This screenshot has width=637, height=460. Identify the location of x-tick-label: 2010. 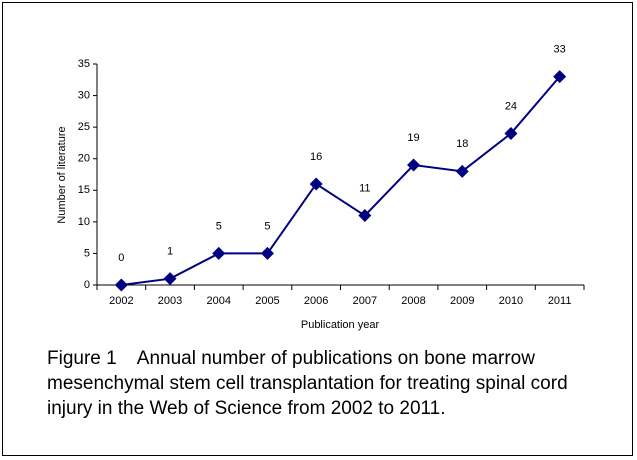
(511, 301).